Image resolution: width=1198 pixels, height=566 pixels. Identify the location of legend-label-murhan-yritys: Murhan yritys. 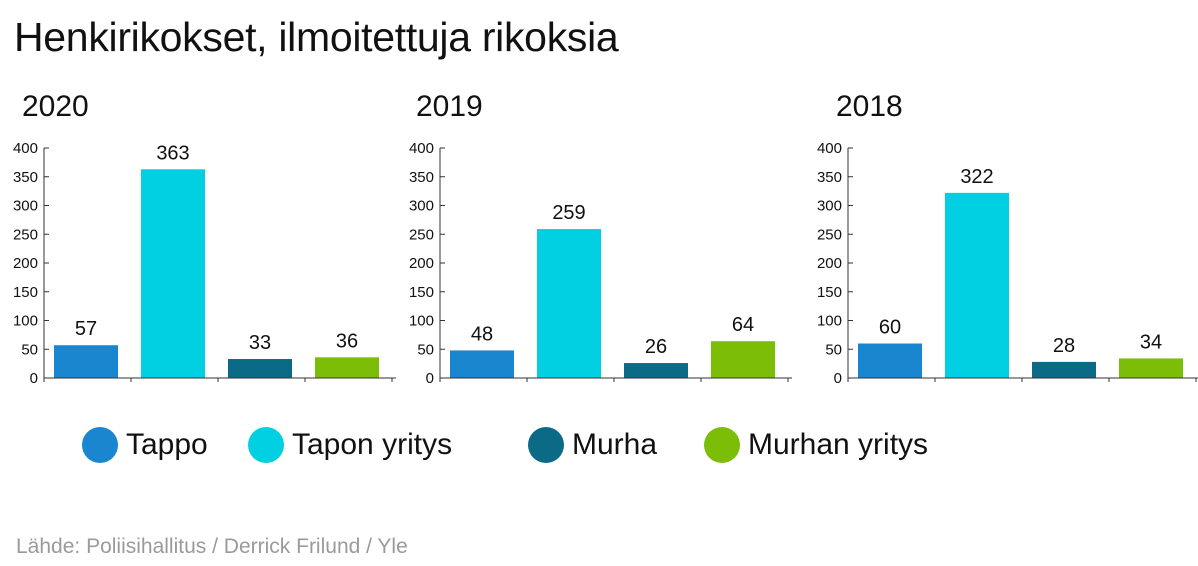
(838, 444).